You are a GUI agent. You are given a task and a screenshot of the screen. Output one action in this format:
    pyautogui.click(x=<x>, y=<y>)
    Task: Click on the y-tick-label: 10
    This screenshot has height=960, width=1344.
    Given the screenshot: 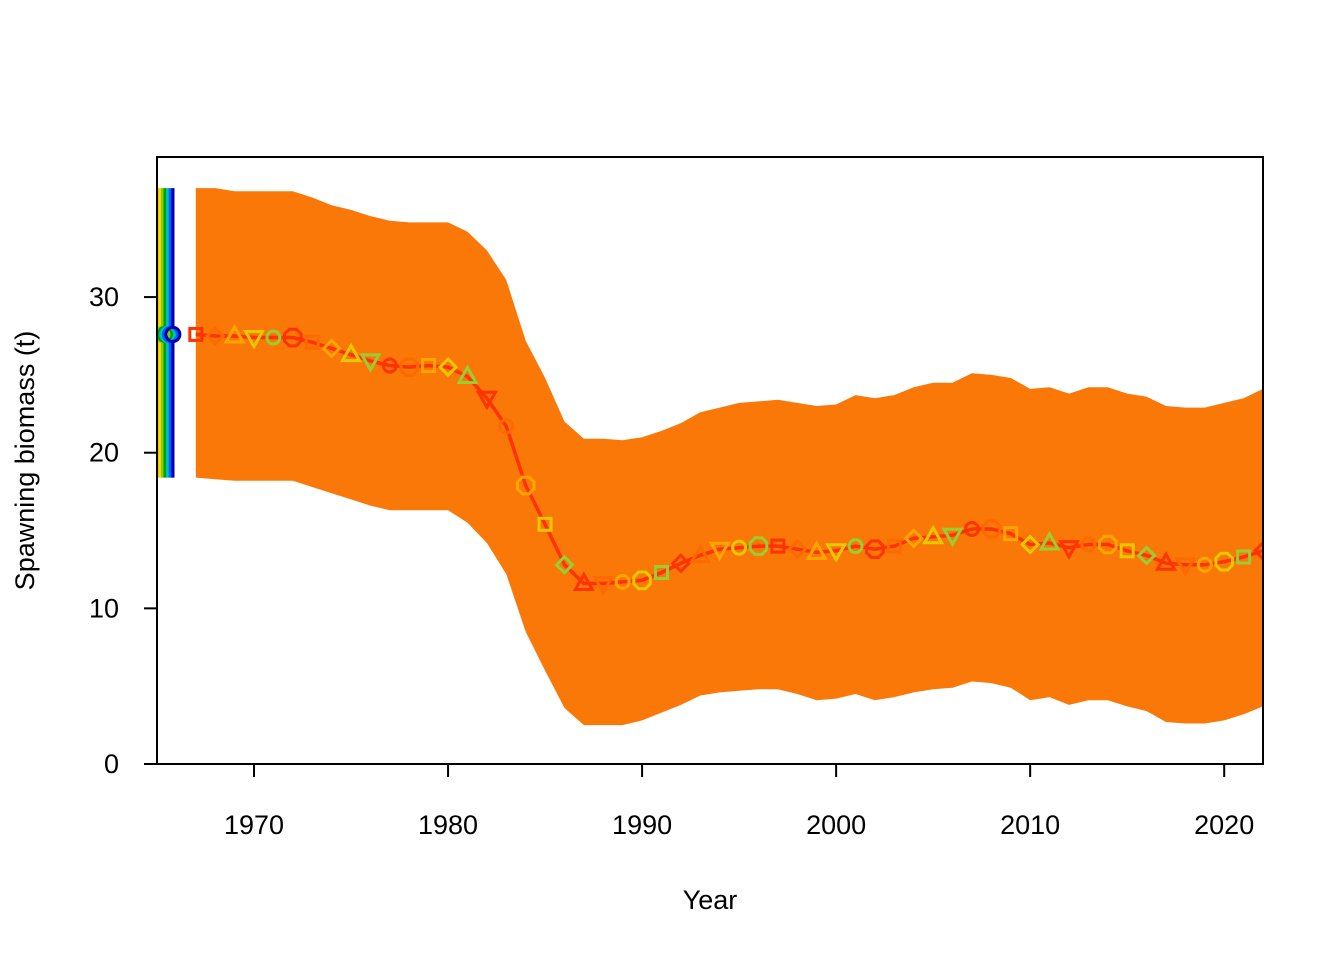 What is the action you would take?
    pyautogui.click(x=104, y=608)
    